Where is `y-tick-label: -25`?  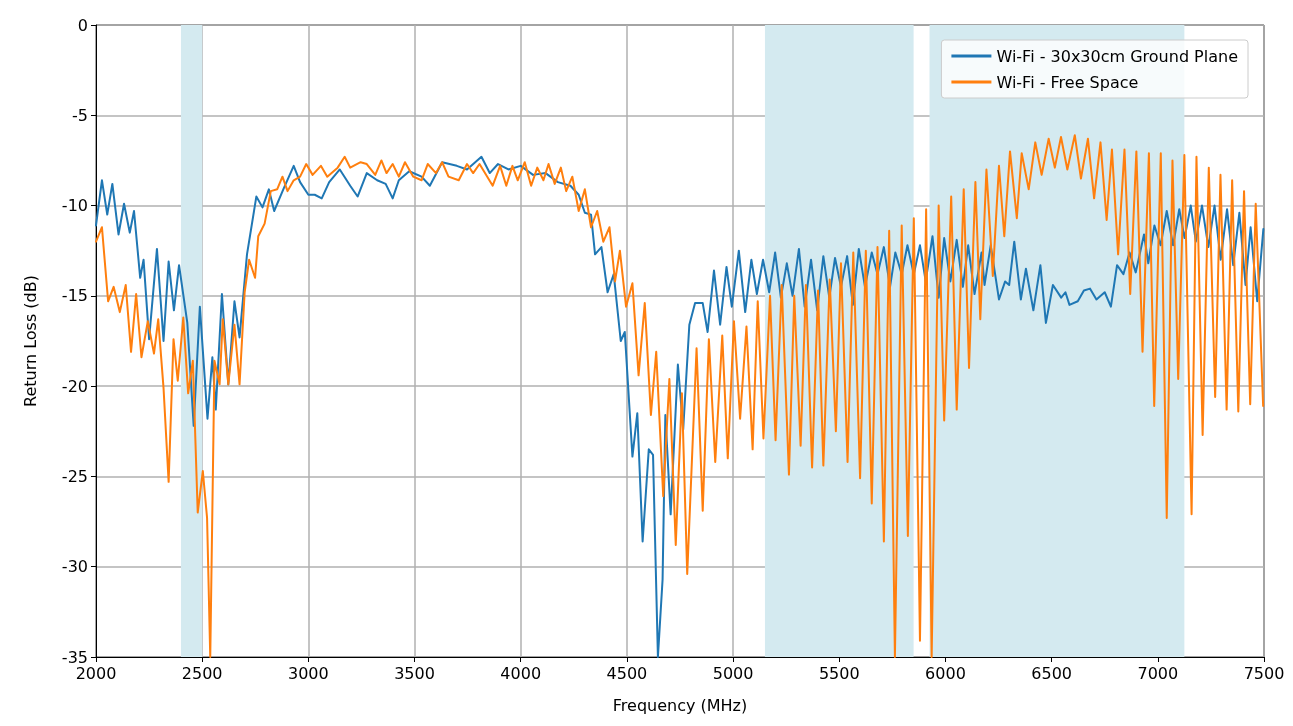 y-tick-label: -25 is located at coordinates (74, 476).